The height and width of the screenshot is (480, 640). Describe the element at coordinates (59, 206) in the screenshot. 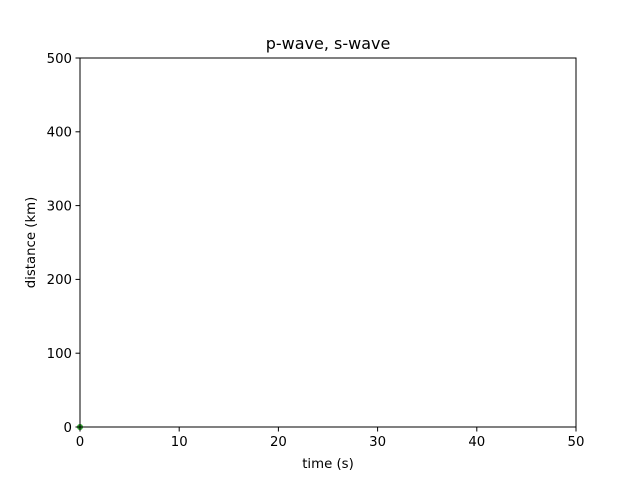

I see `y-tick-label: 300` at that location.